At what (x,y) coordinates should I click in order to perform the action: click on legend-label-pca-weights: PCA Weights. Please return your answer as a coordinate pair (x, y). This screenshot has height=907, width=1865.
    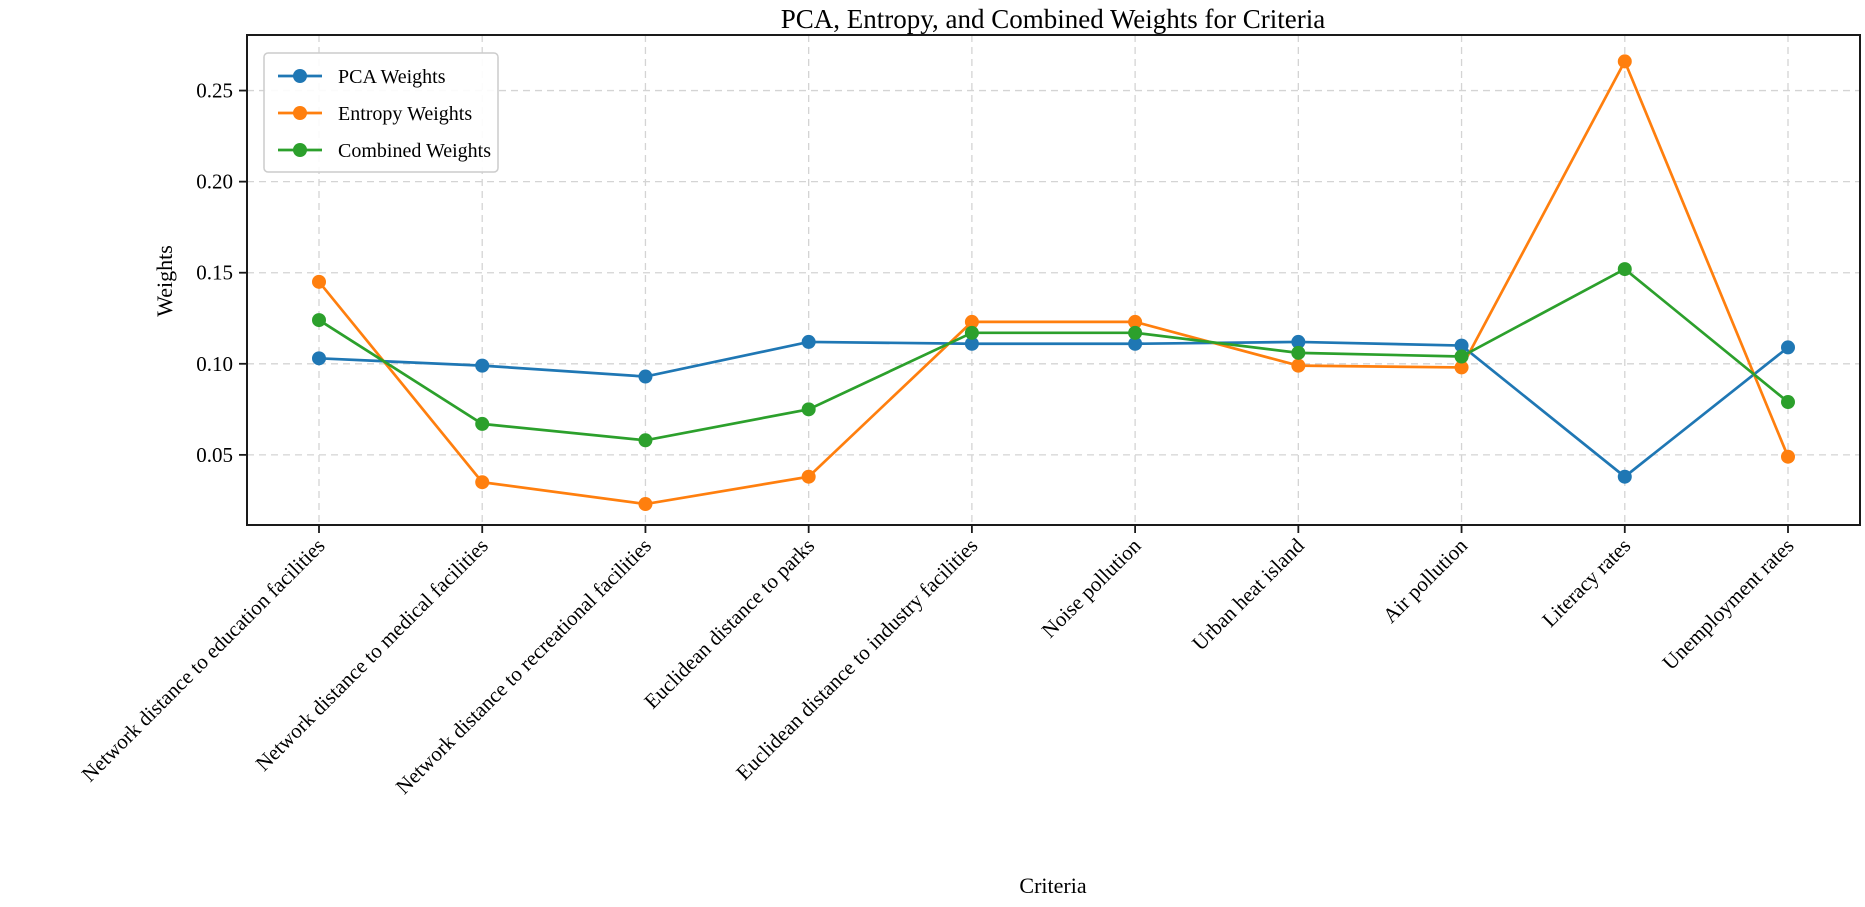
    Looking at the image, I should click on (392, 77).